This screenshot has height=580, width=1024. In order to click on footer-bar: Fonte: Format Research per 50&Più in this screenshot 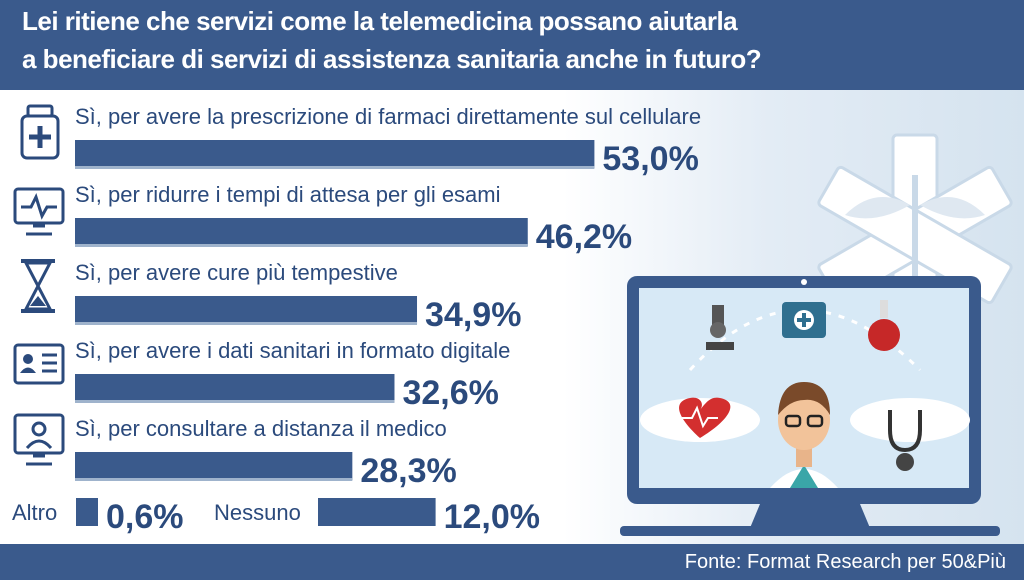, I will do `click(512, 562)`.